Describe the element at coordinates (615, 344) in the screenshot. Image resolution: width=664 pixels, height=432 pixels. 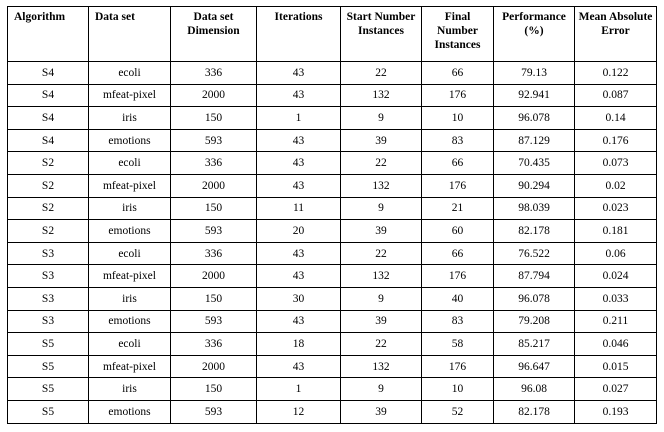
I see `cell-mae: 0.046` at that location.